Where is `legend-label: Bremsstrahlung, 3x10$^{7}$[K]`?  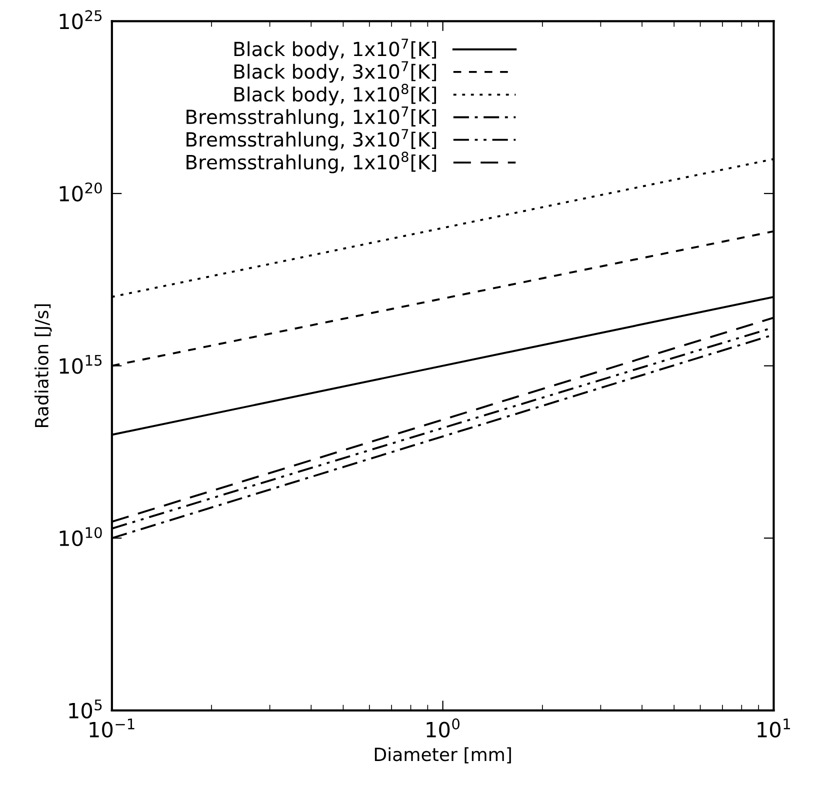 legend-label: Bremsstrahlung, 3x10$^{7}$[K] is located at coordinates (311, 140).